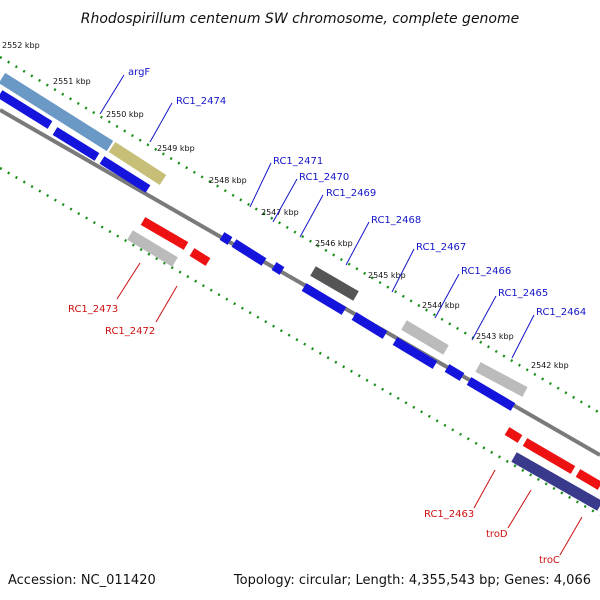 The height and width of the screenshot is (600, 600). Describe the element at coordinates (549, 560) in the screenshot. I see `gene-label: troC` at that location.